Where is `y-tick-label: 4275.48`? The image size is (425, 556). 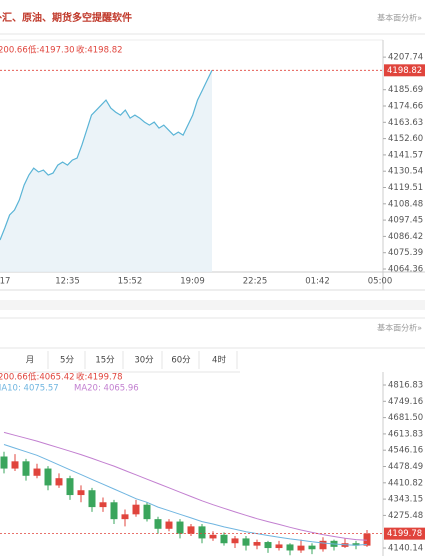 y-tick-label: 4275.48 is located at coordinates (405, 516).